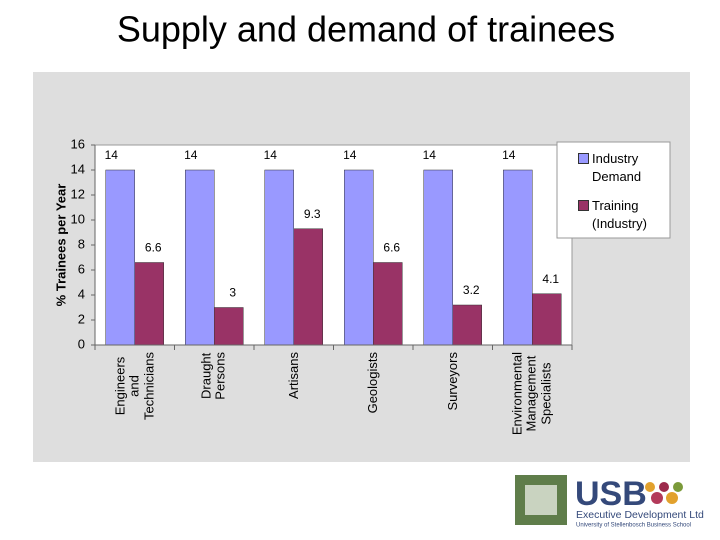 This screenshot has height=540, width=720. Describe the element at coordinates (81, 318) in the screenshot. I see `y-tick-label: 2` at that location.